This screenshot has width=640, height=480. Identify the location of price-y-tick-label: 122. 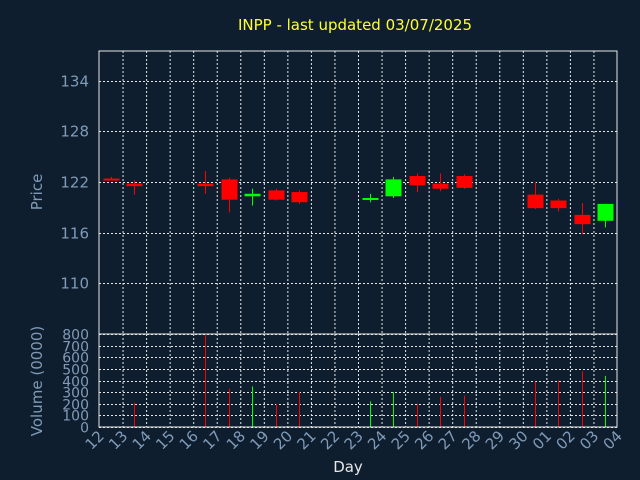
(74, 183).